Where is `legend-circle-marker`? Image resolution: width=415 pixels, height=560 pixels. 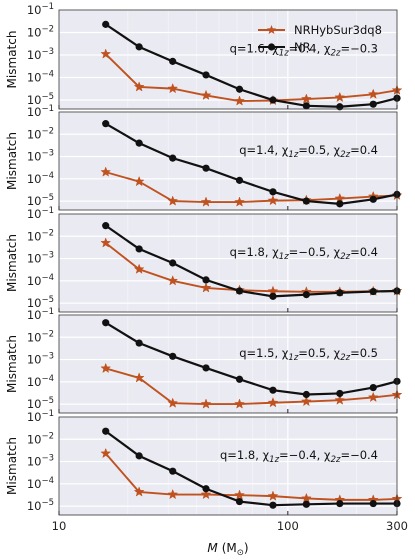
legend-circle-marker is located at coordinates (271, 47).